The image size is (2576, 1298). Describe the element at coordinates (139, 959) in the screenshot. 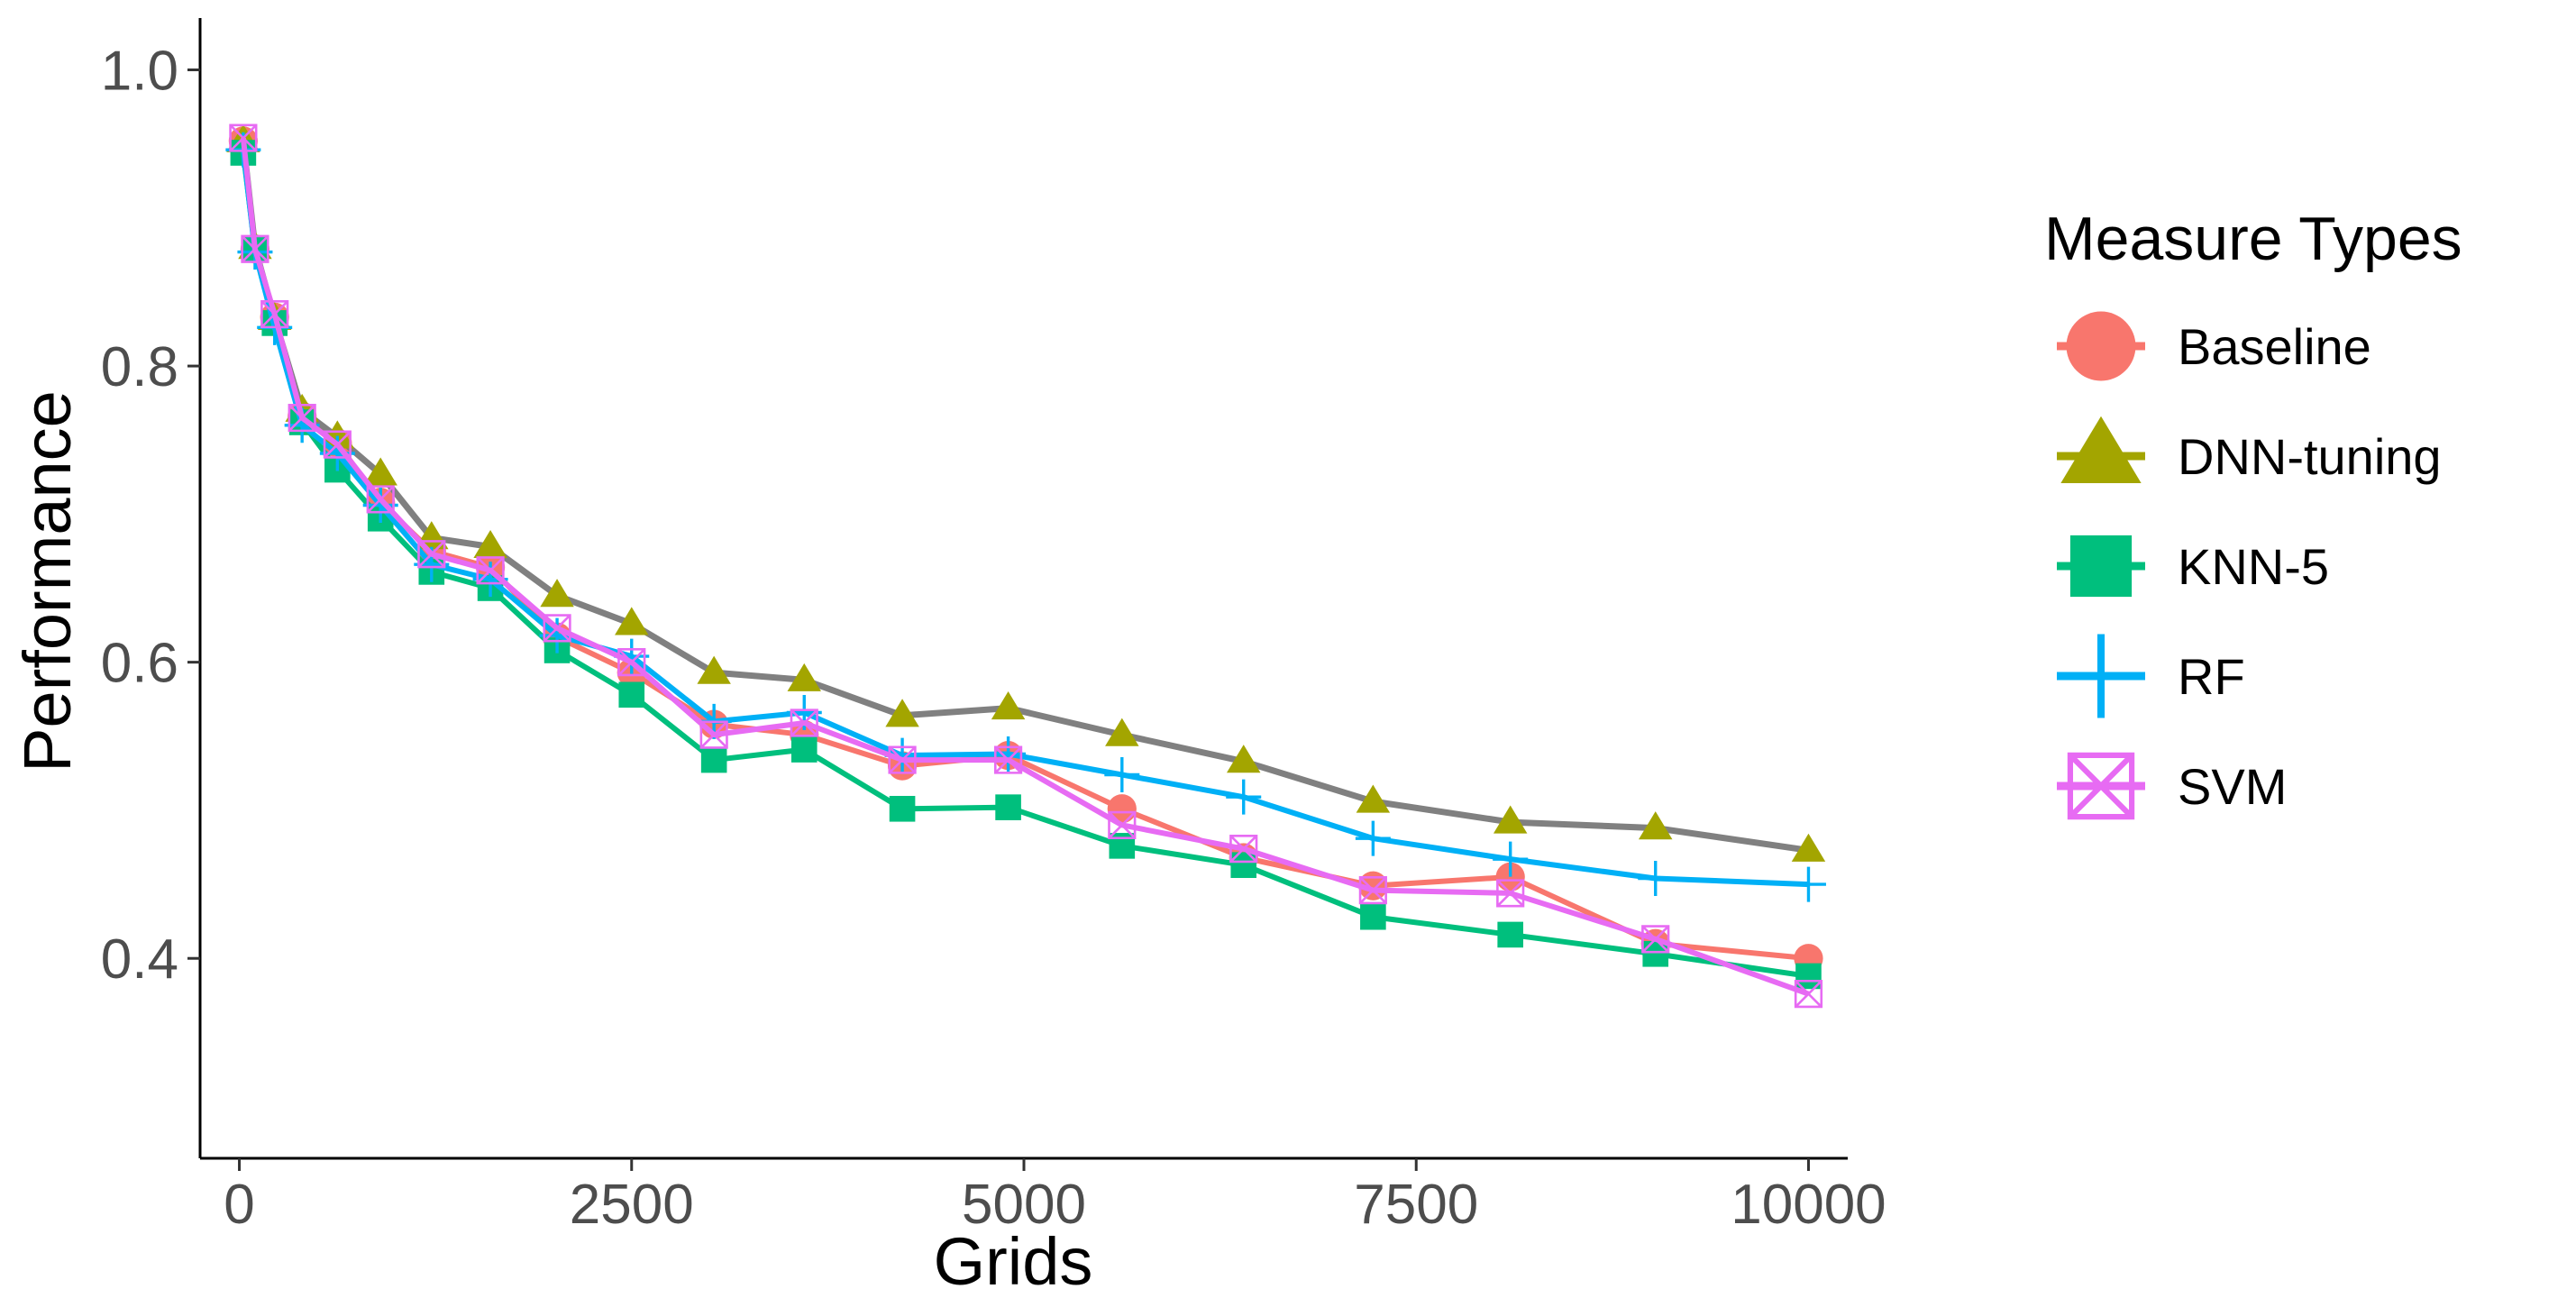

I see `y-tick-label: 0.4` at that location.